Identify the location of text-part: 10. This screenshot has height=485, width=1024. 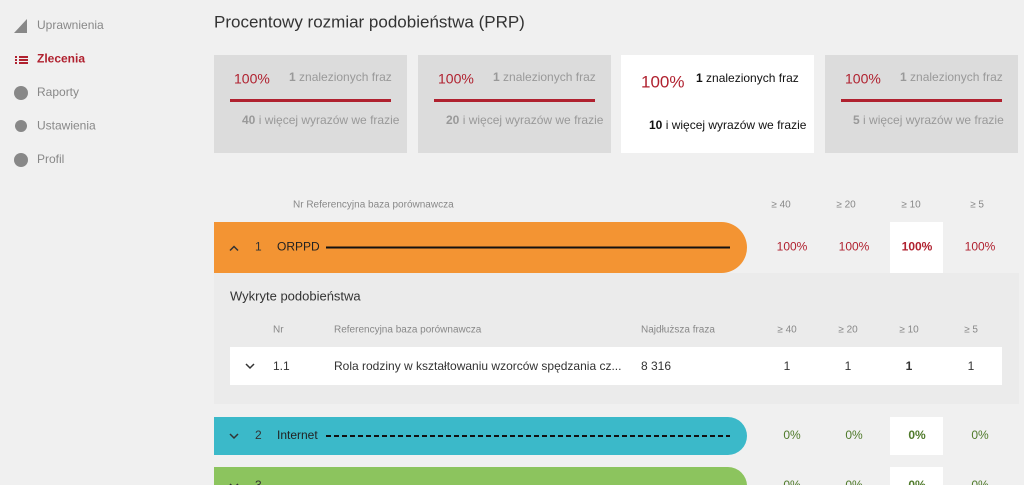
(656, 125).